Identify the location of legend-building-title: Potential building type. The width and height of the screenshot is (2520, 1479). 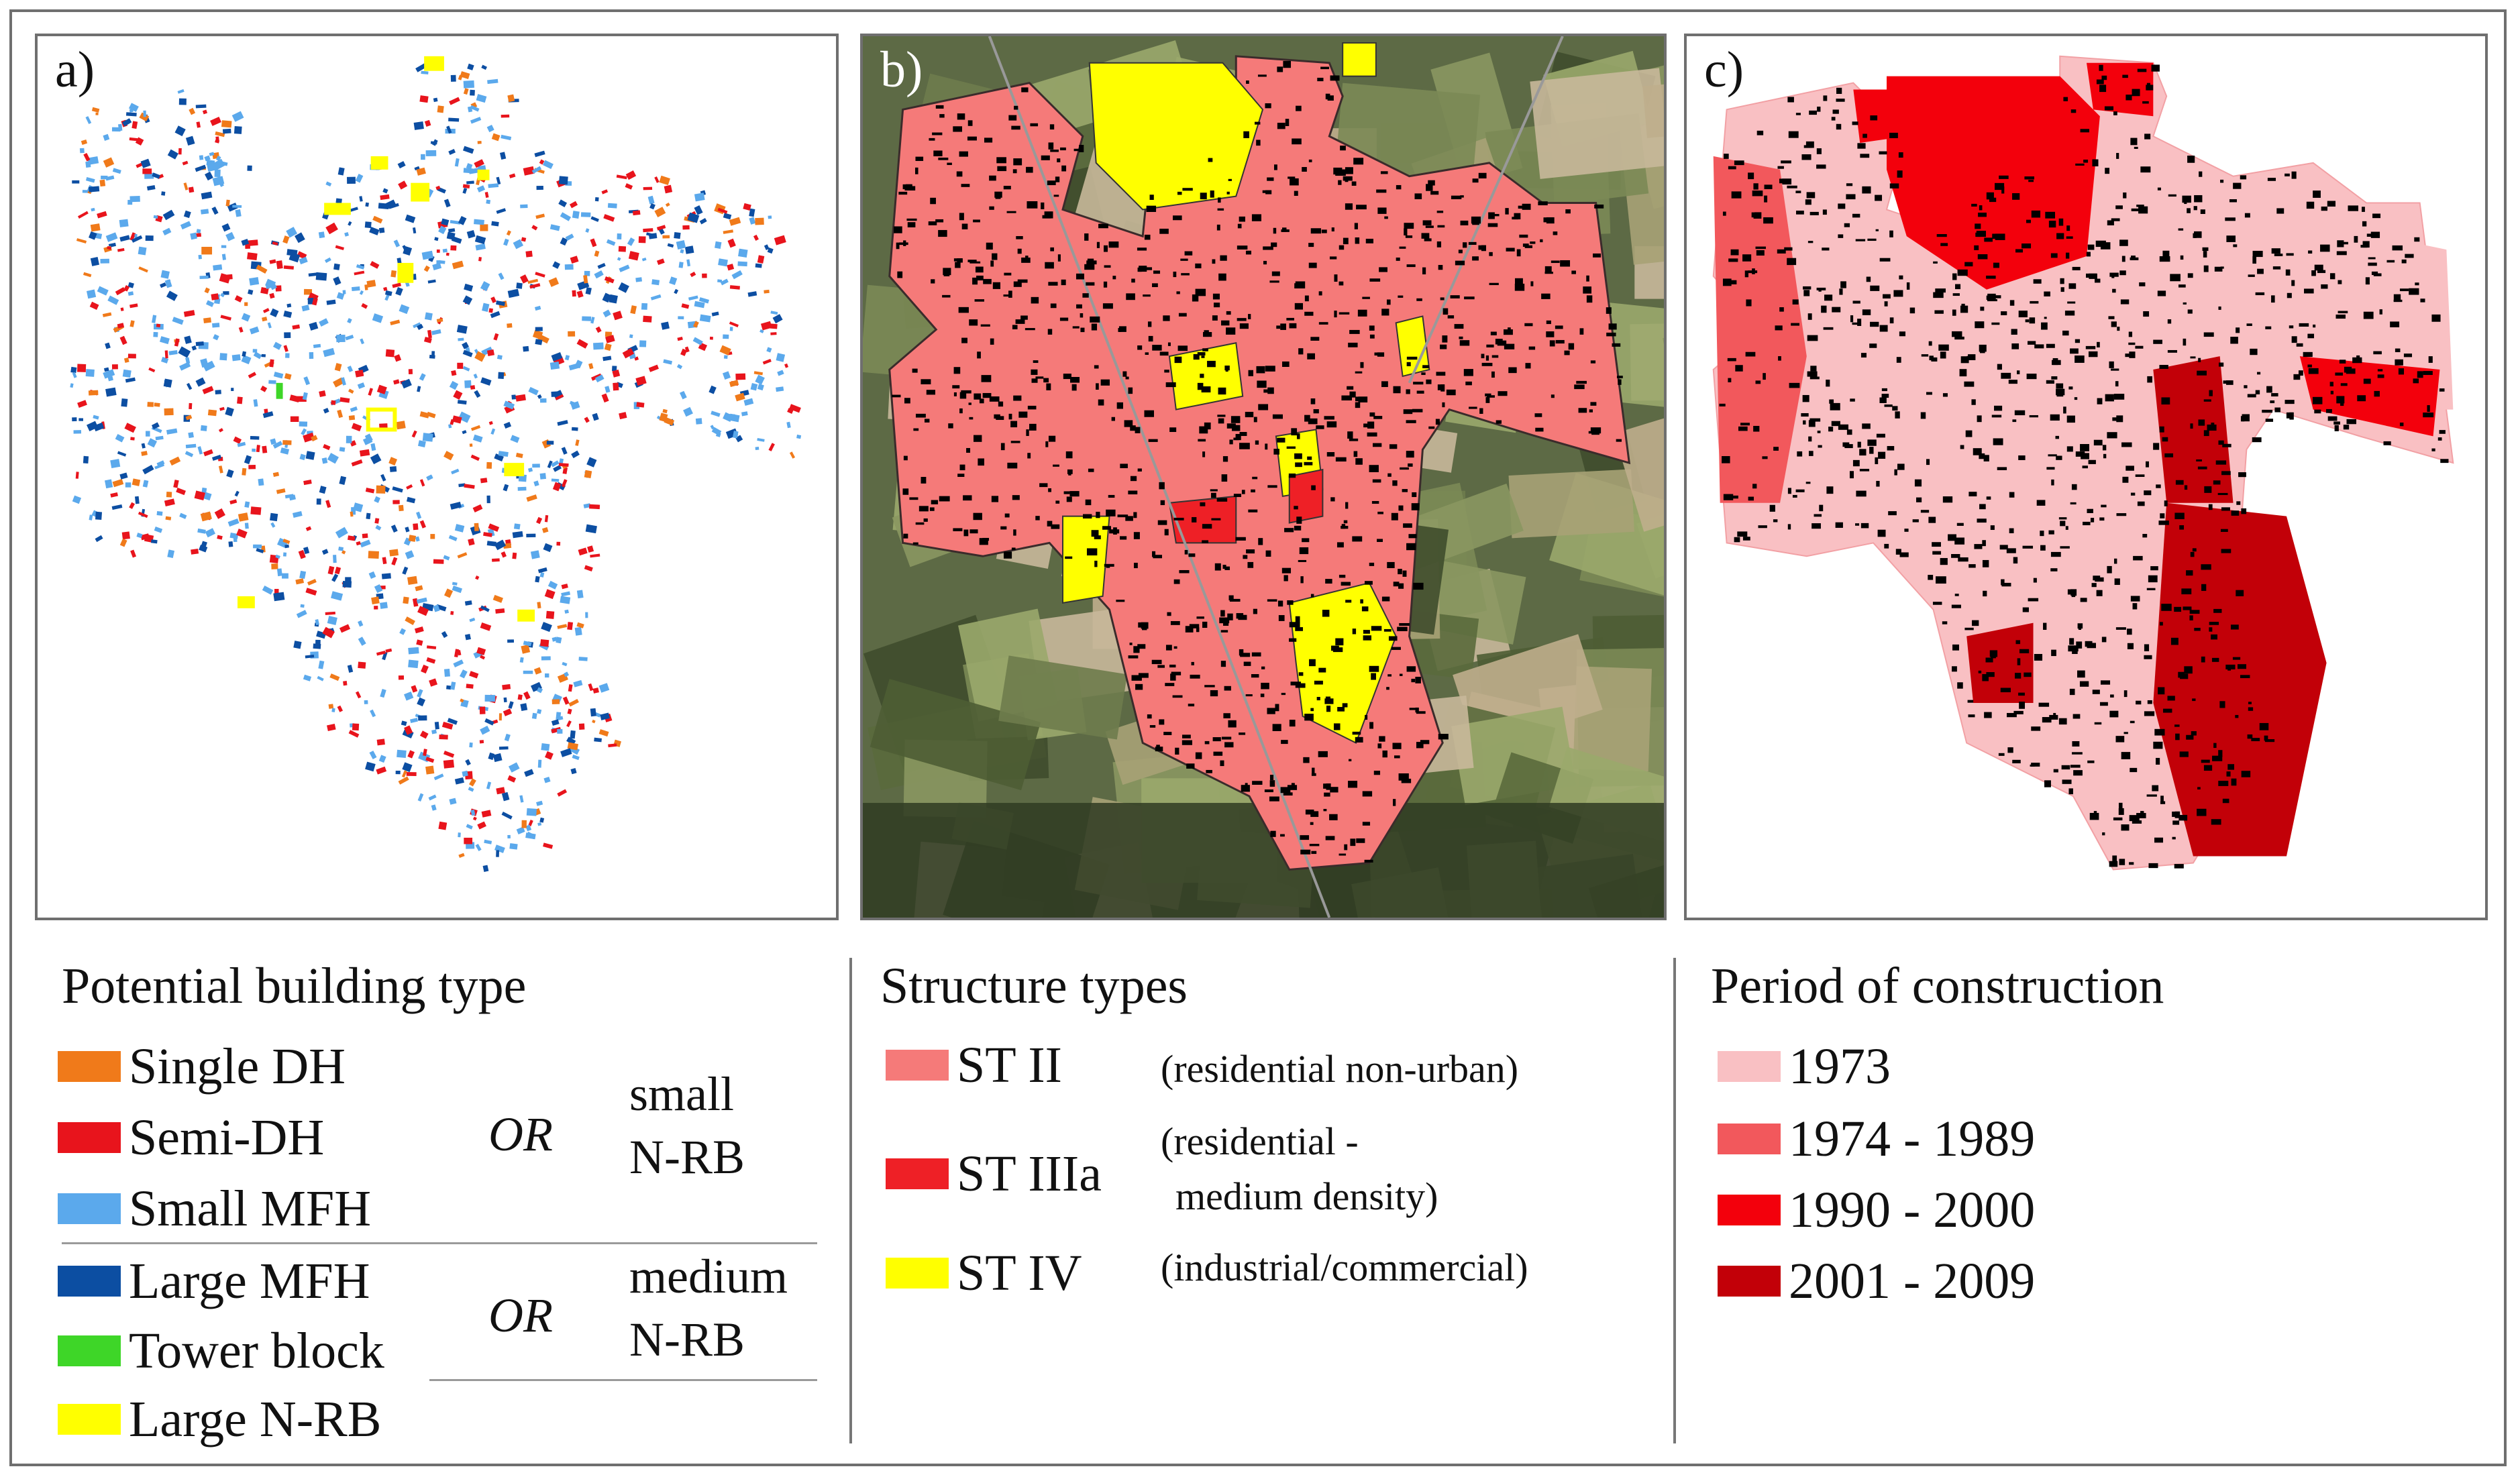
(294, 986).